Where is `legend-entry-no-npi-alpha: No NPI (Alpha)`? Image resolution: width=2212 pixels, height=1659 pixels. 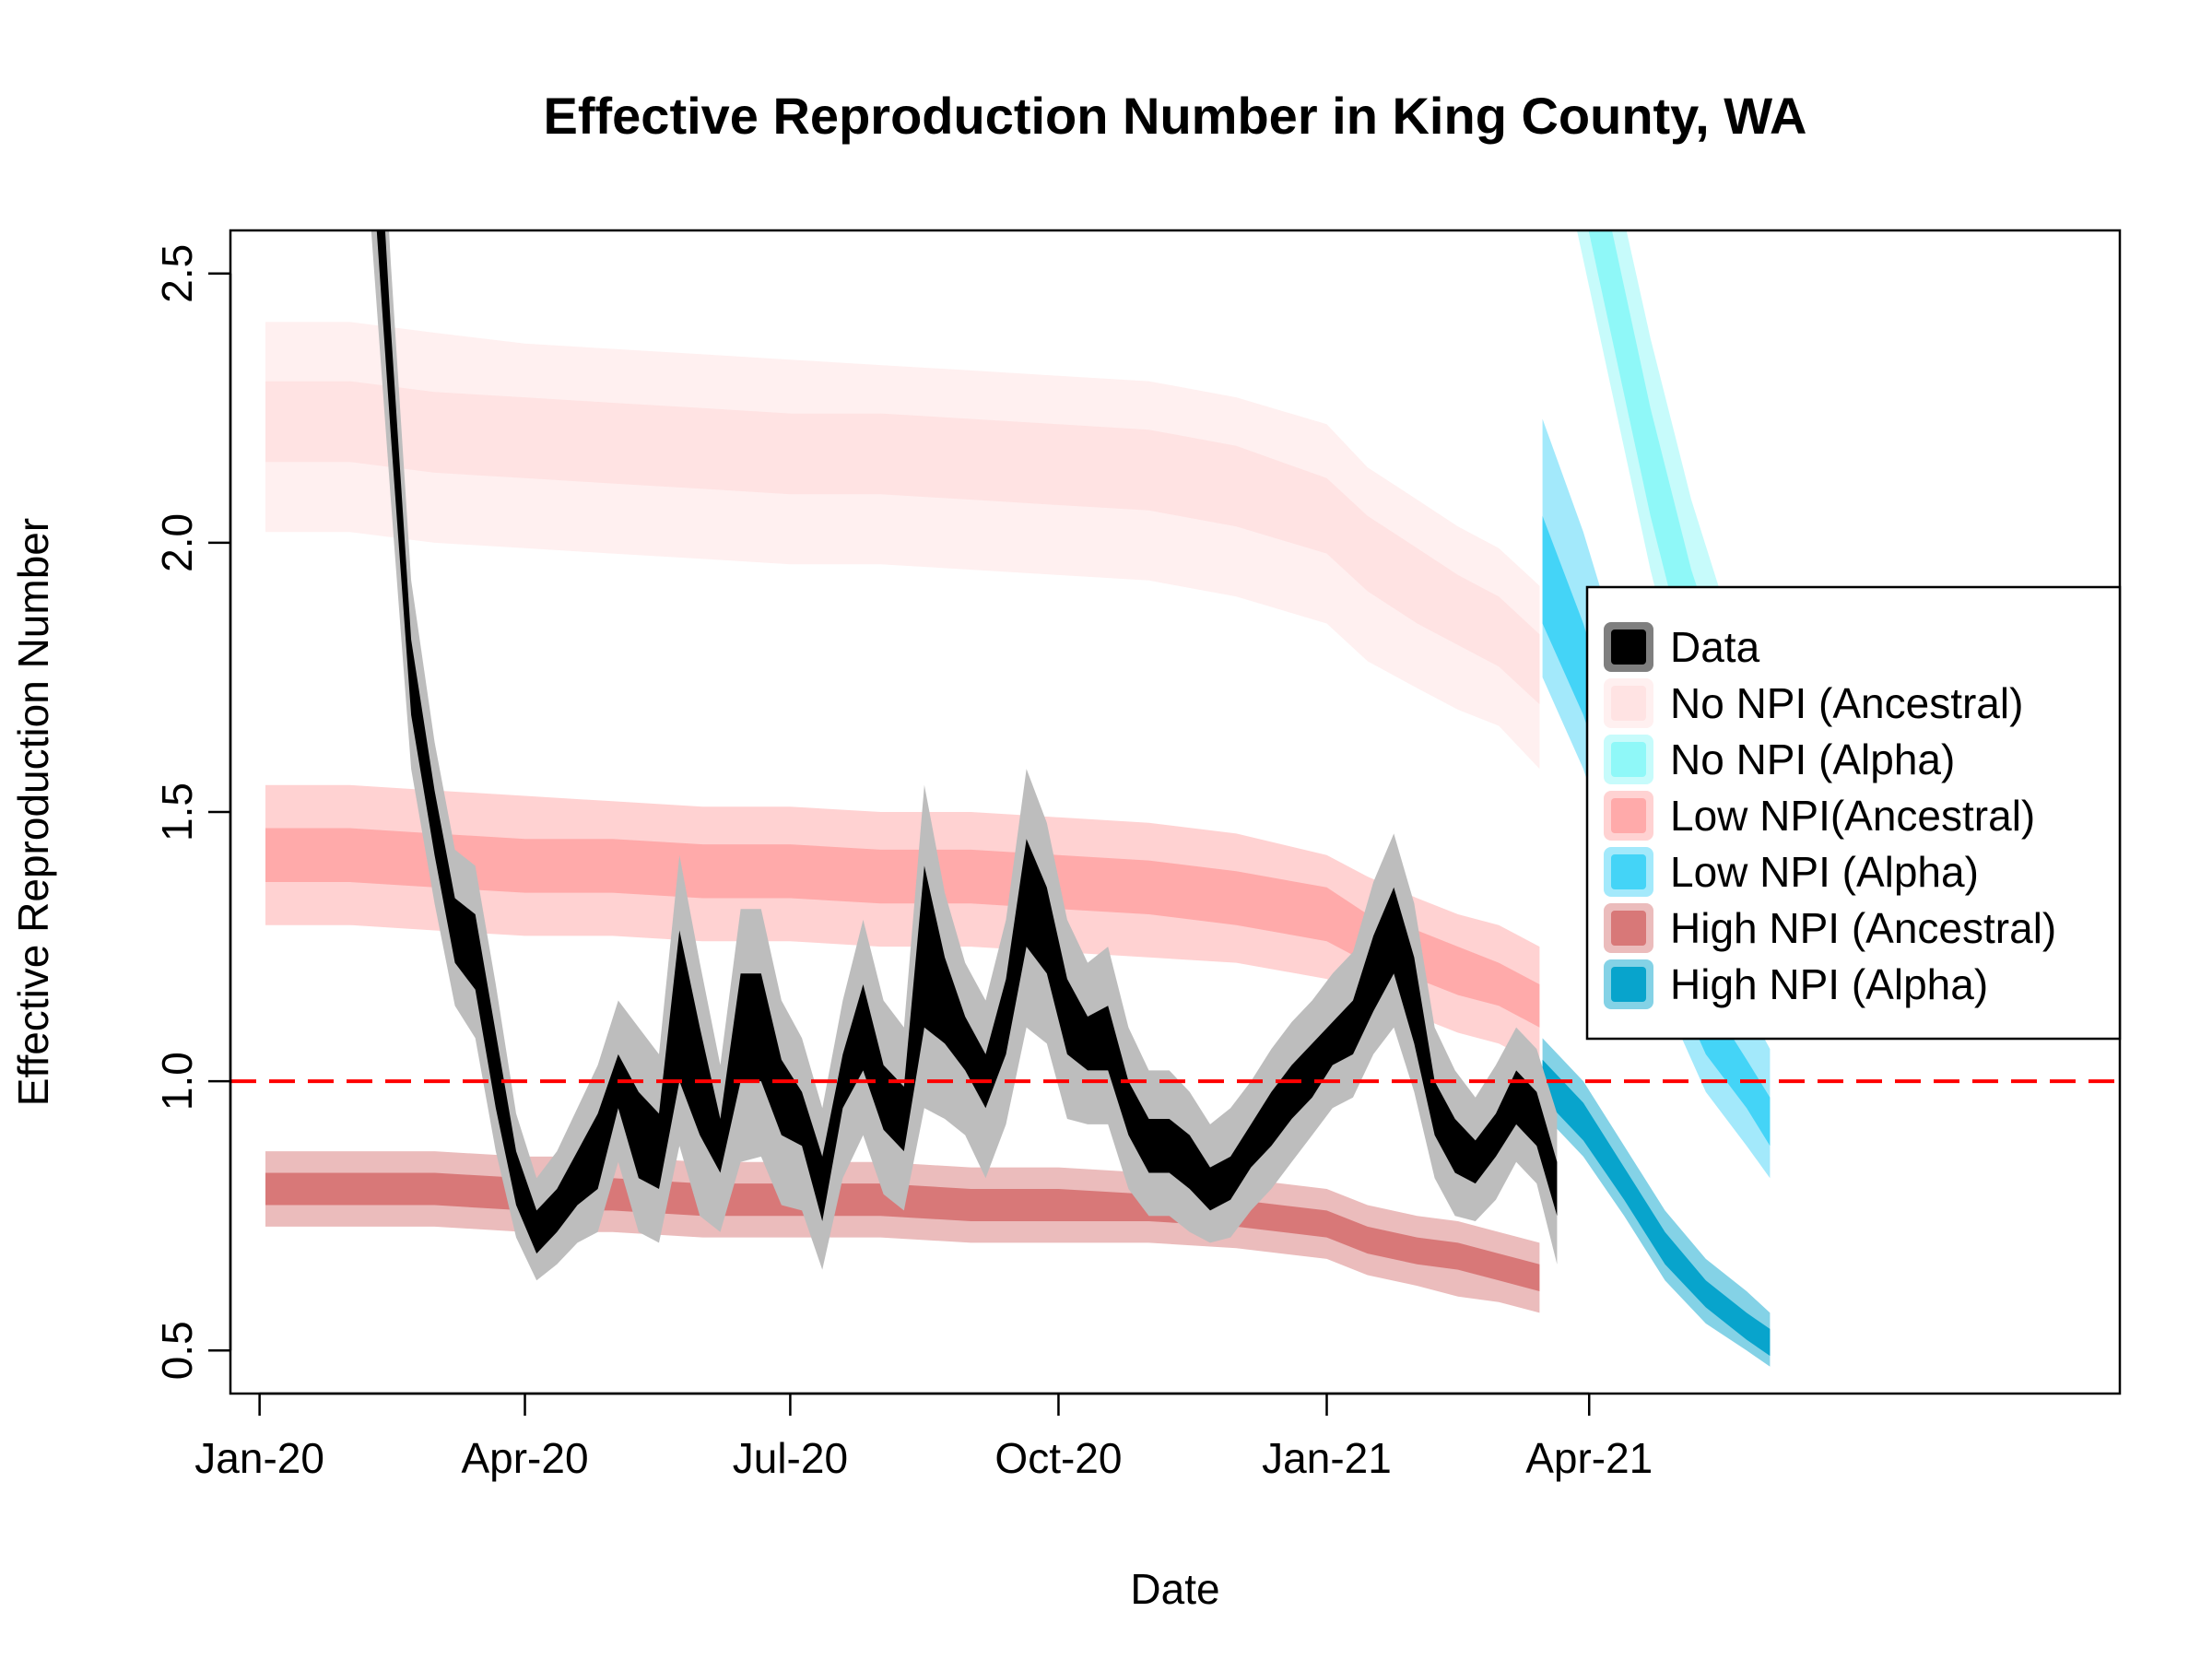 legend-entry-no-npi-alpha: No NPI (Alpha) is located at coordinates (1779, 759).